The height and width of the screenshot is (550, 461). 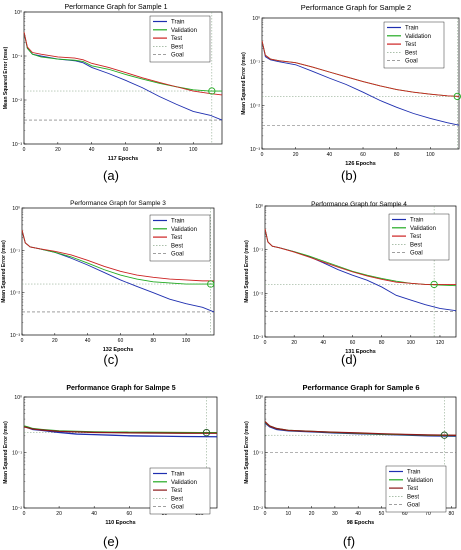 I want to click on chart-title: Performance Graph for Sample 4, so click(x=359, y=204).